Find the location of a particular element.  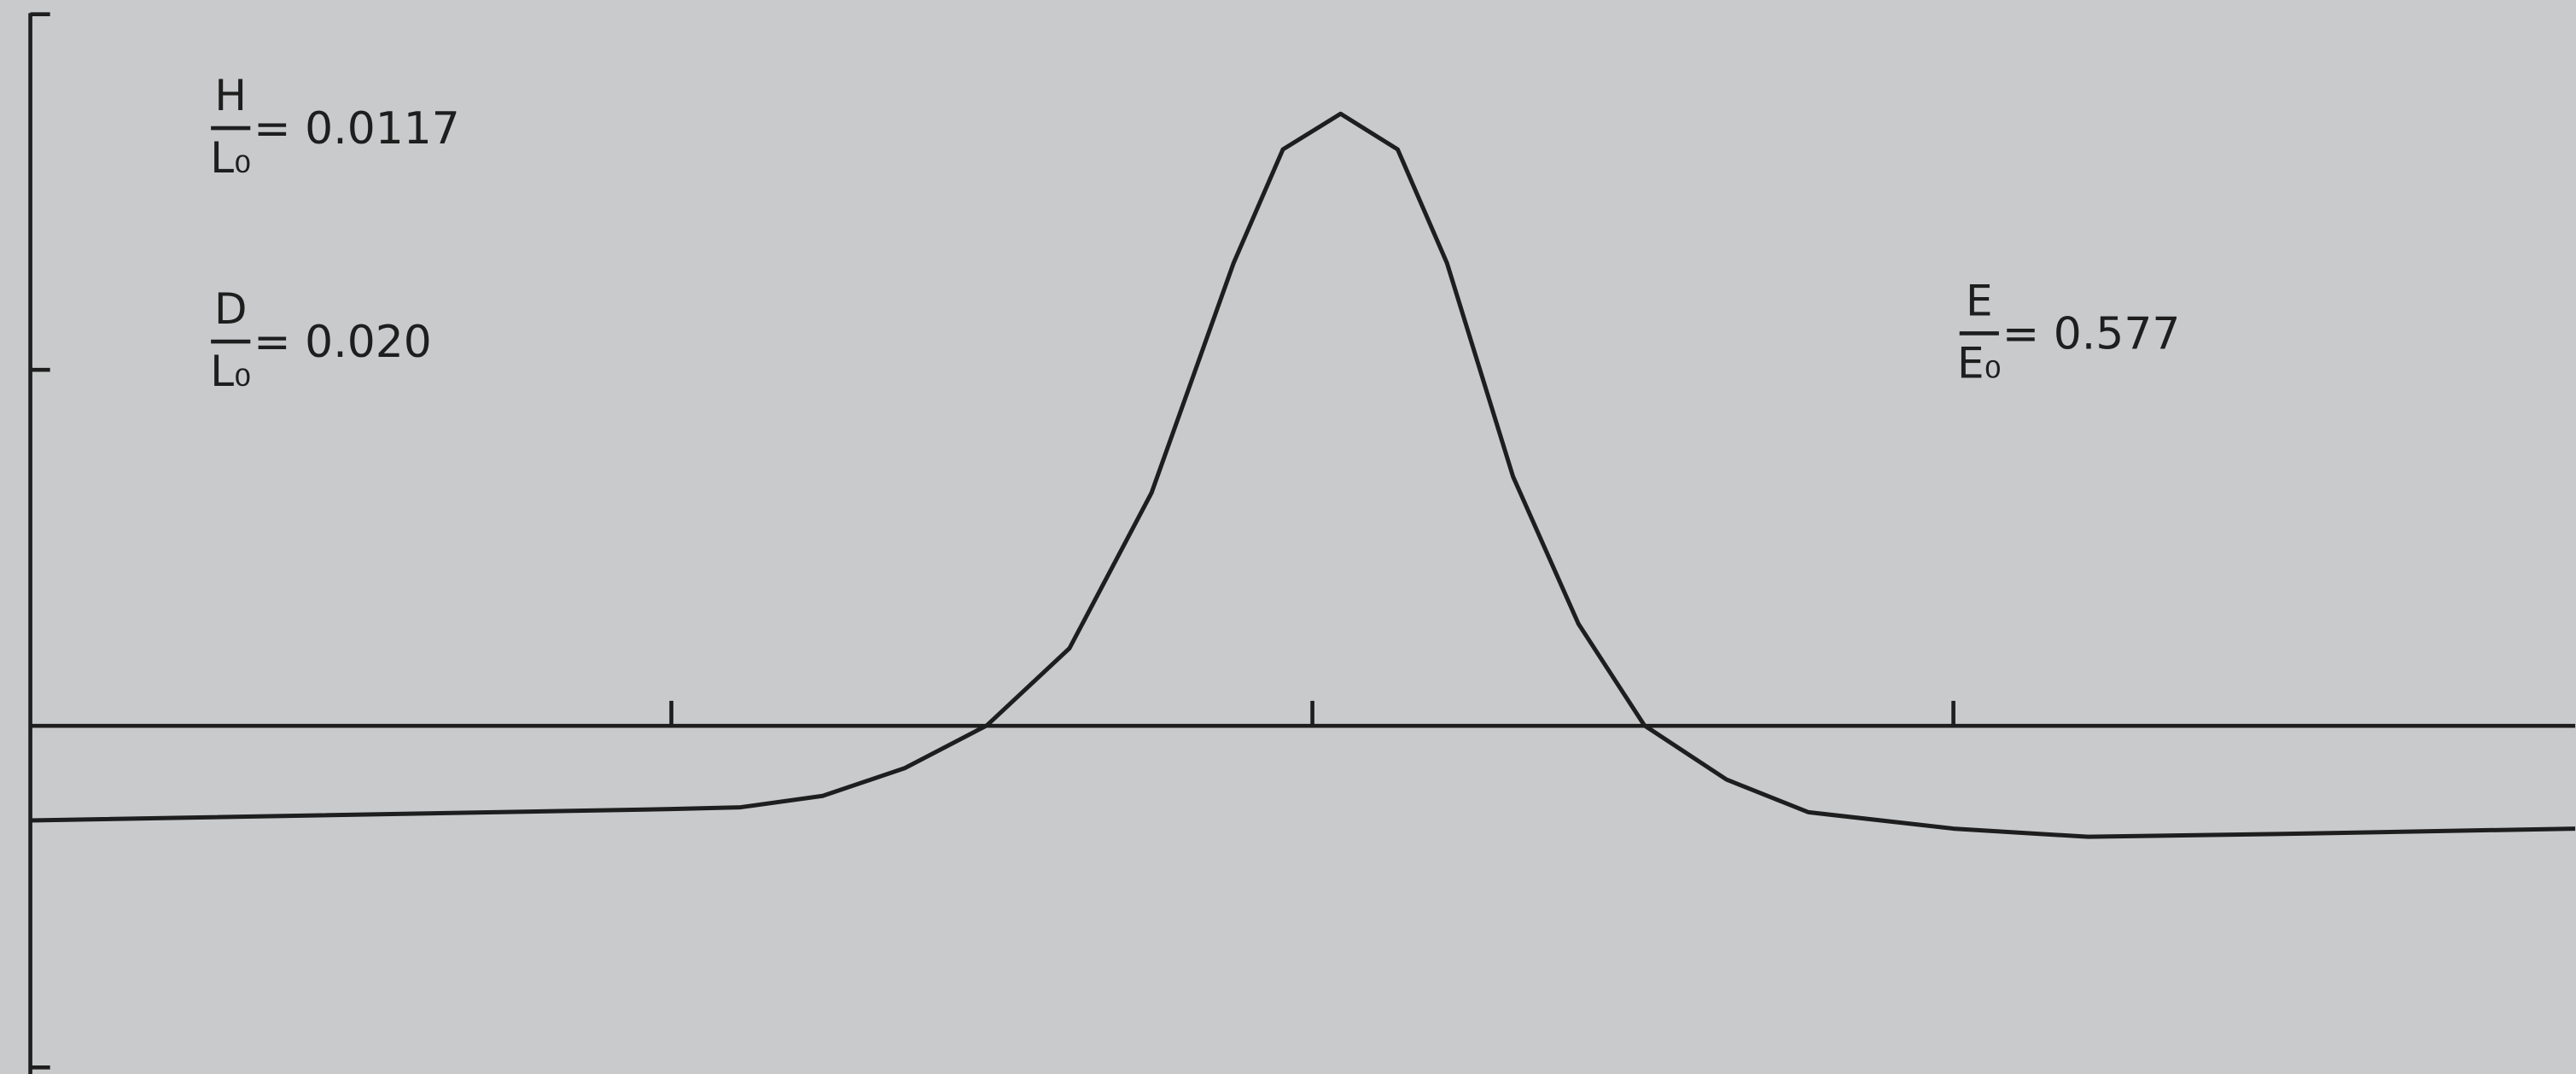

annotation-denominator: E₀ is located at coordinates (1979, 363).